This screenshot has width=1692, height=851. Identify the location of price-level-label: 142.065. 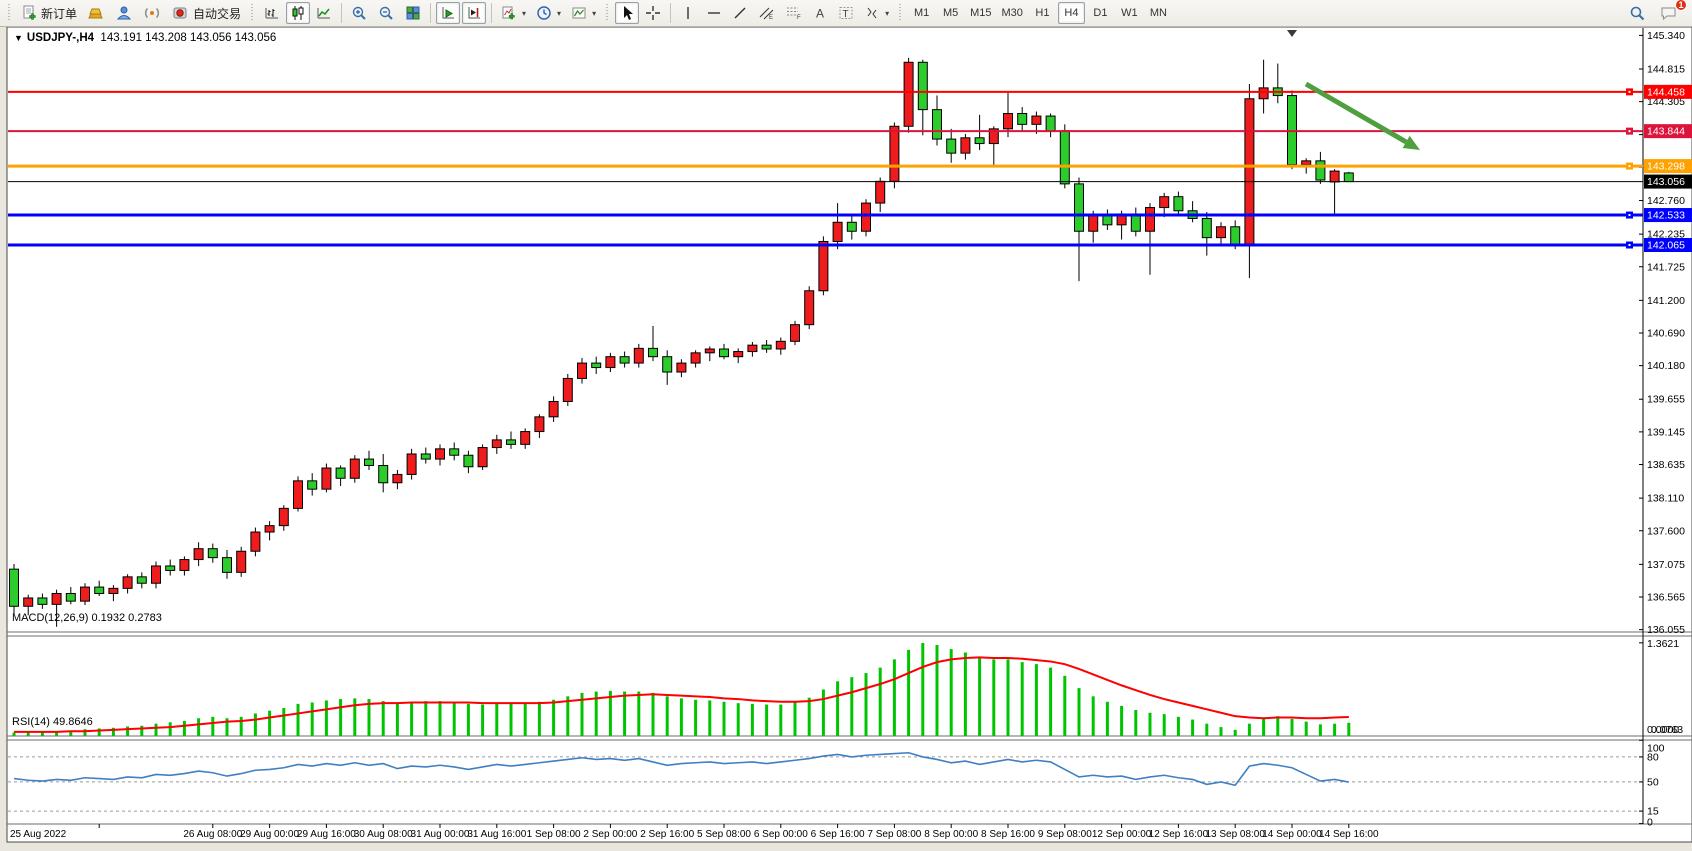
(1666, 246).